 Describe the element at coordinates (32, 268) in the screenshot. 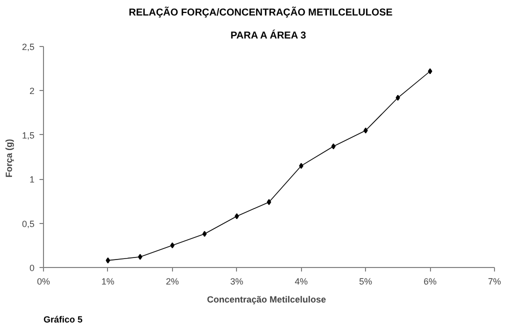

I see `y-tick-label: 0` at that location.